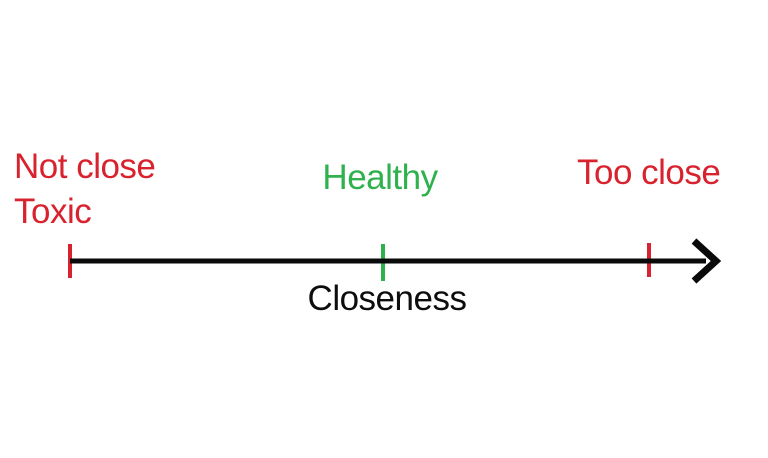  What do you see at coordinates (649, 172) in the screenshot?
I see `label-too-close: Too close` at bounding box center [649, 172].